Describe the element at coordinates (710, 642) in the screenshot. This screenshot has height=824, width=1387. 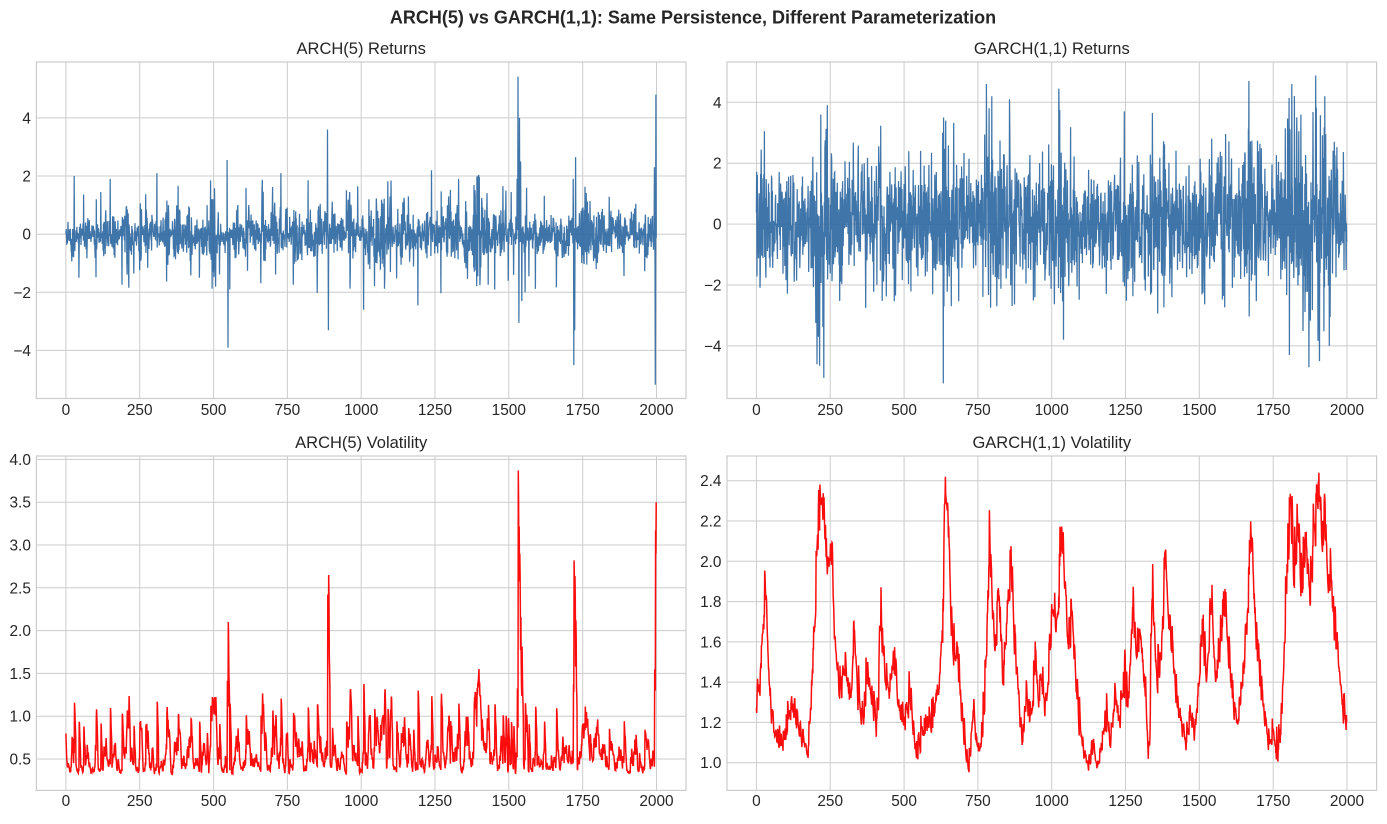
I see `svg-text: 1.6` at that location.